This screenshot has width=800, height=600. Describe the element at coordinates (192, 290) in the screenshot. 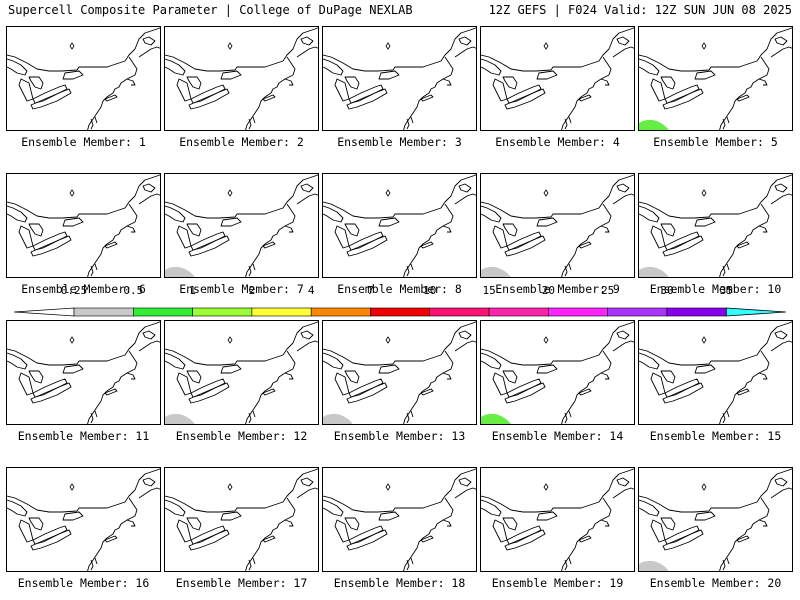

I see `colorbar-tick-label: 1` at that location.